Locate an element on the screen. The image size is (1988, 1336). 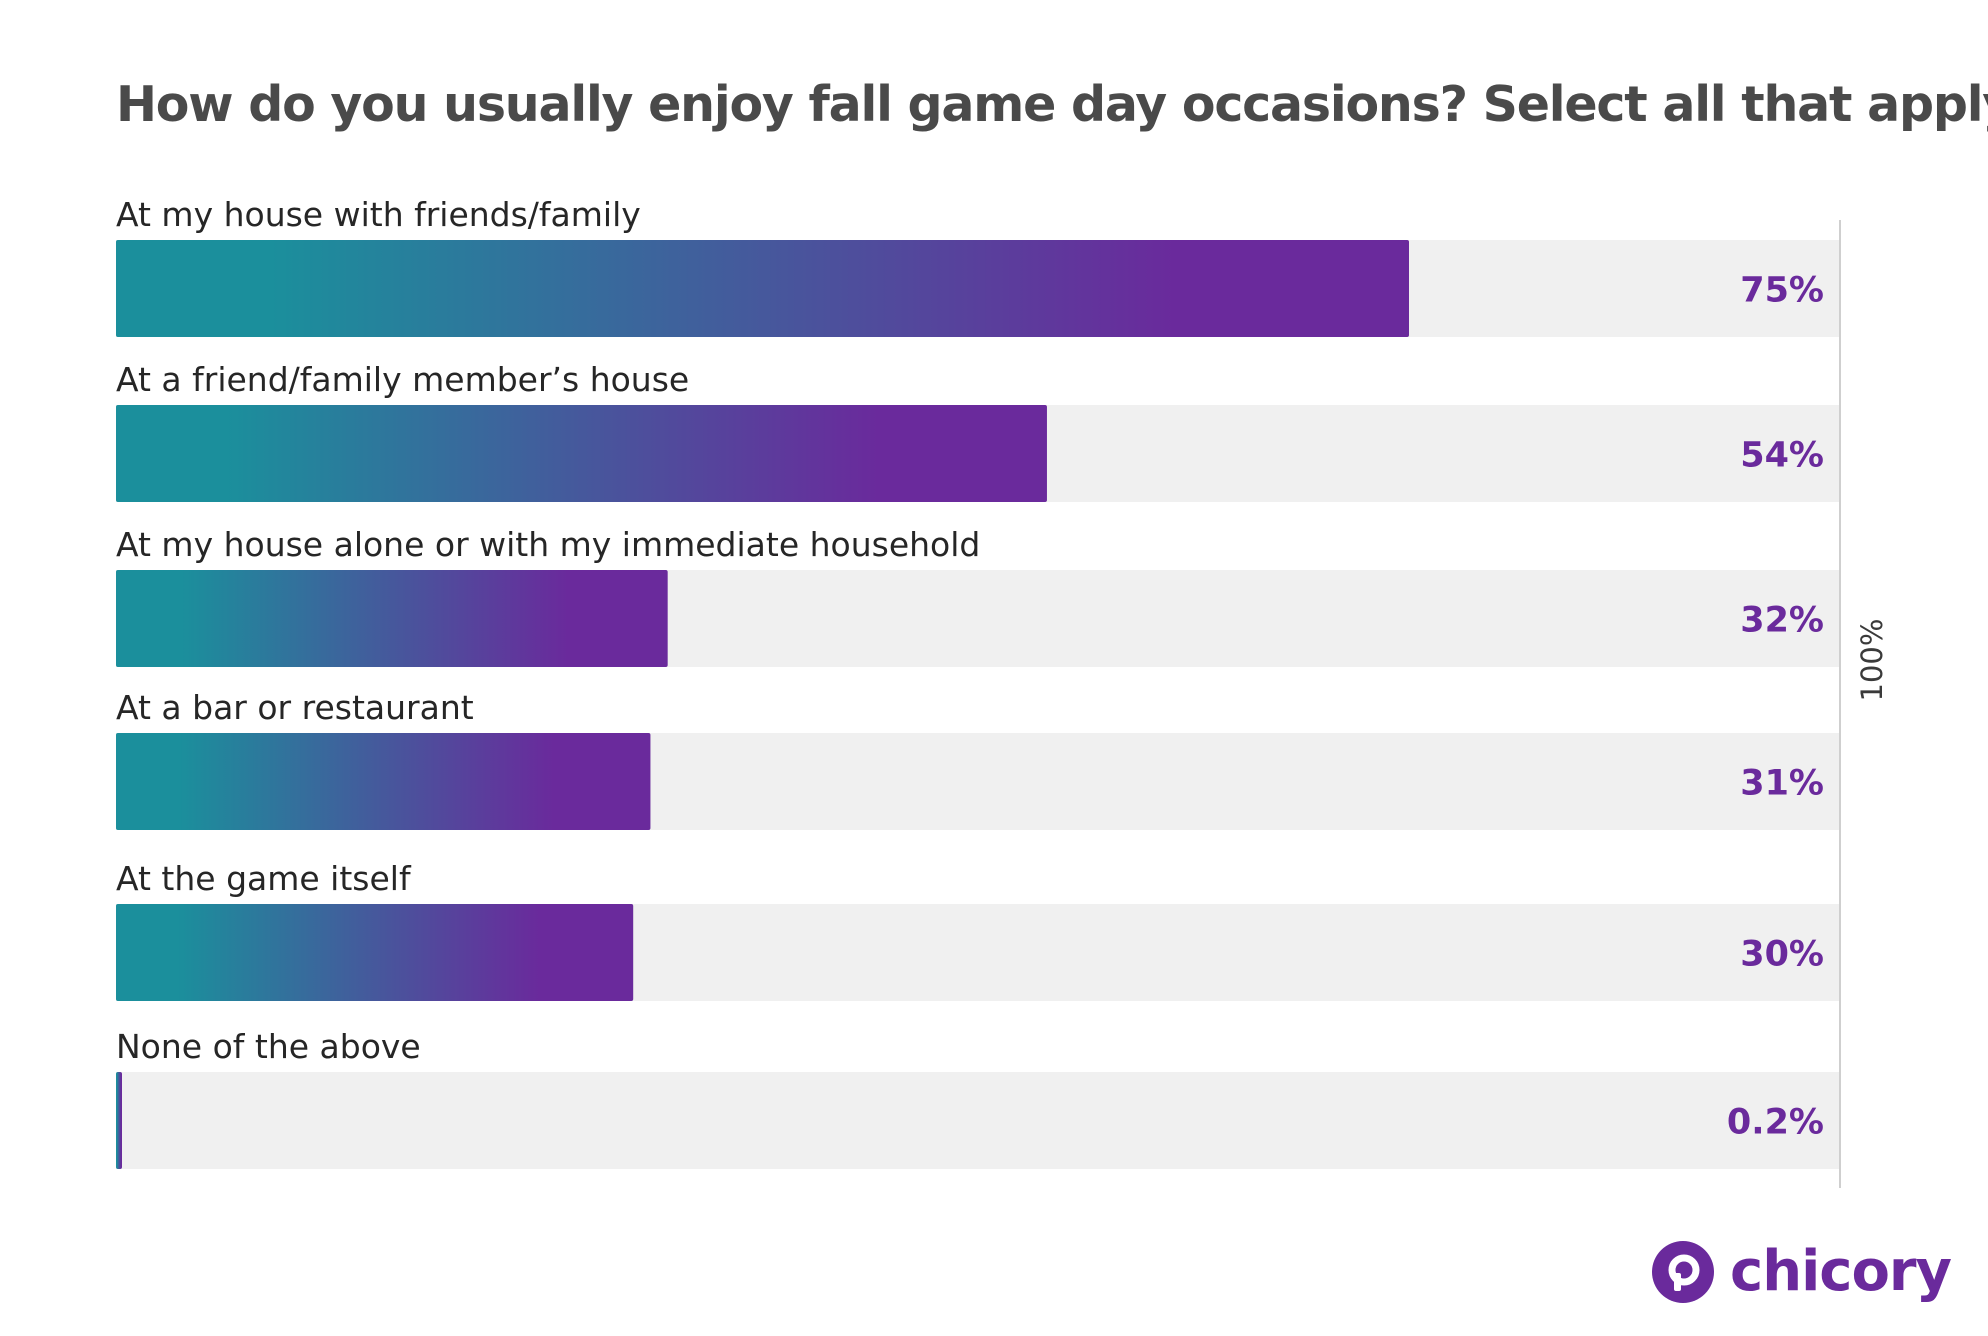
bar-value-label: 30% is located at coordinates (1782, 955).